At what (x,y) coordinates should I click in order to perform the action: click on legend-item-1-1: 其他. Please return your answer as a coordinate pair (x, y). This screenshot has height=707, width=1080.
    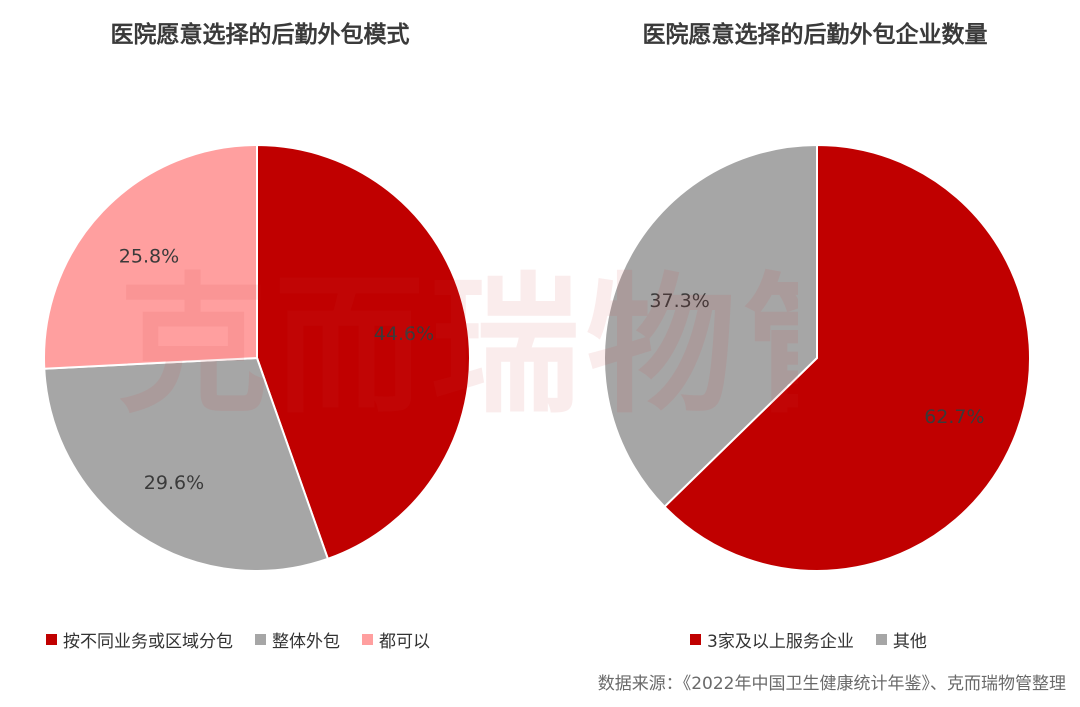
    Looking at the image, I should click on (901, 639).